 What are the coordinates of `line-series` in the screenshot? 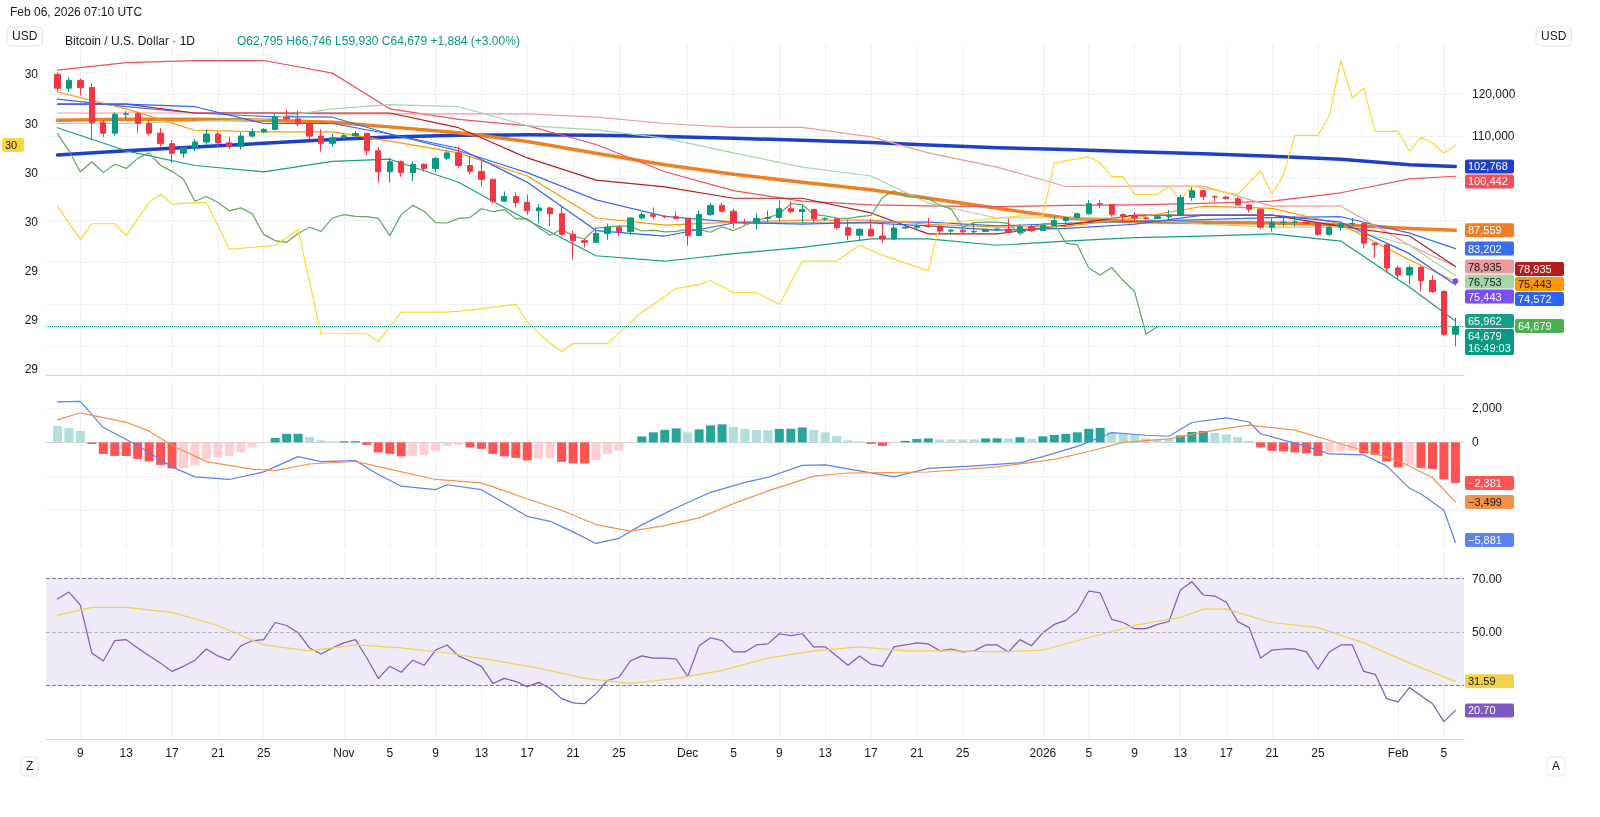 It's located at (756, 151).